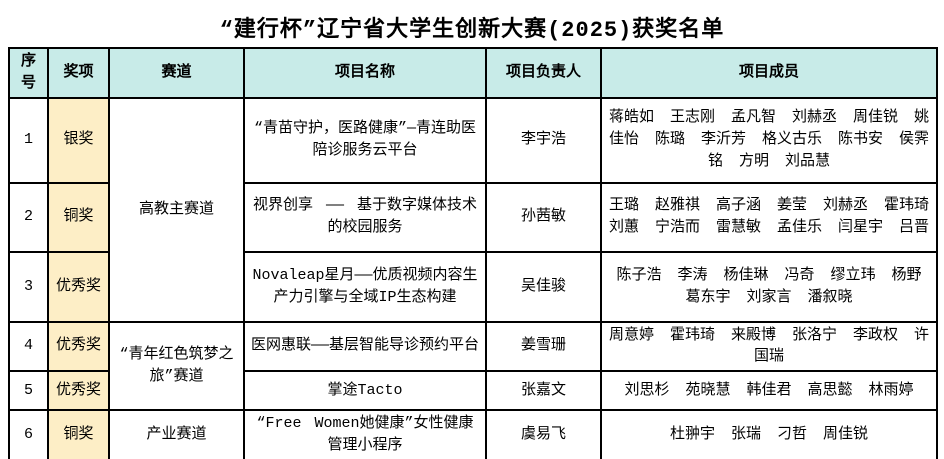 The image size is (944, 459). I want to click on cell-track: “青年红色筑梦之旅”赛道, so click(176, 365).